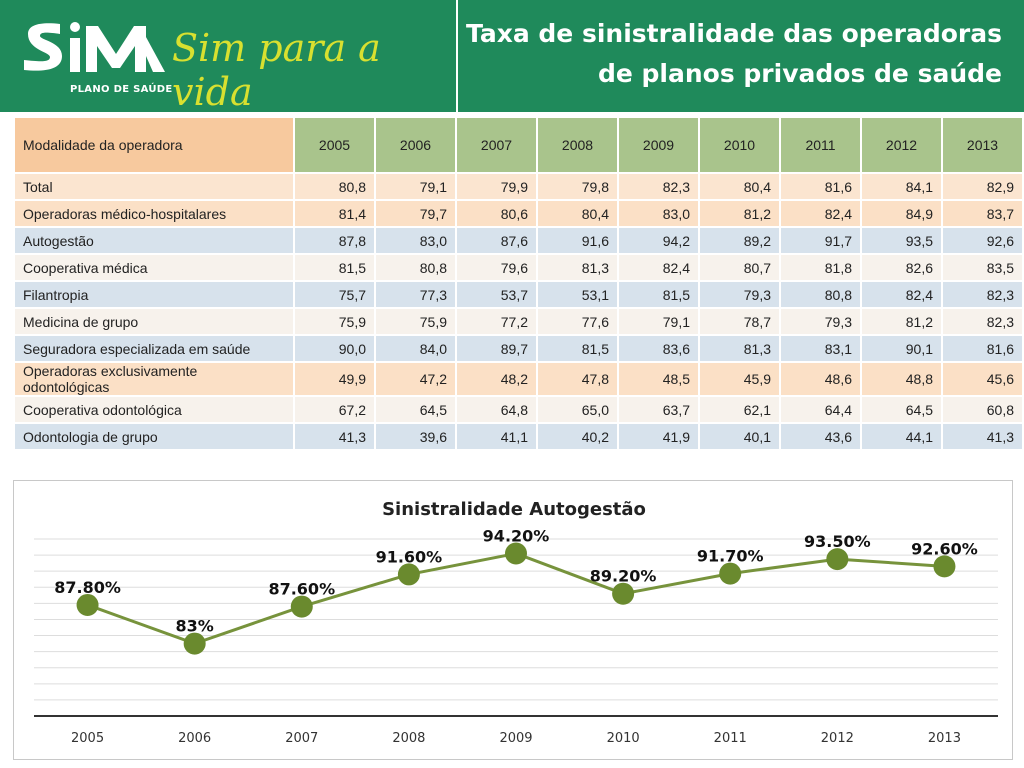  What do you see at coordinates (982, 409) in the screenshot?
I see `table-cell: 60,8` at bounding box center [982, 409].